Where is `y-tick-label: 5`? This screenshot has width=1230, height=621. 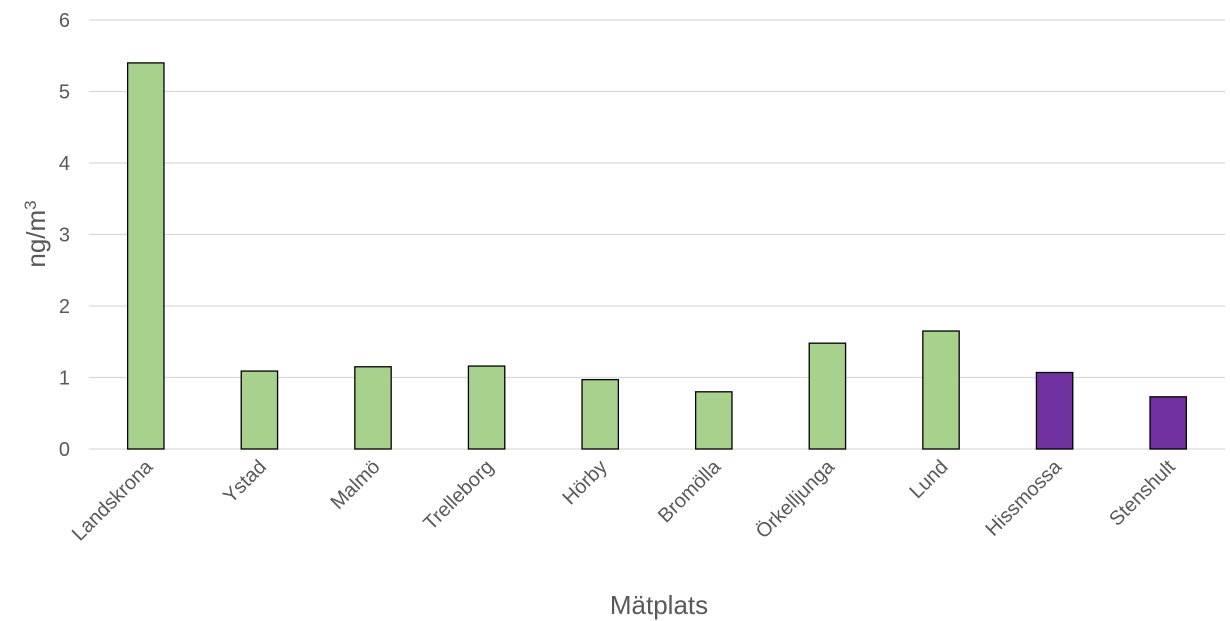
y-tick-label: 5 is located at coordinates (64, 93).